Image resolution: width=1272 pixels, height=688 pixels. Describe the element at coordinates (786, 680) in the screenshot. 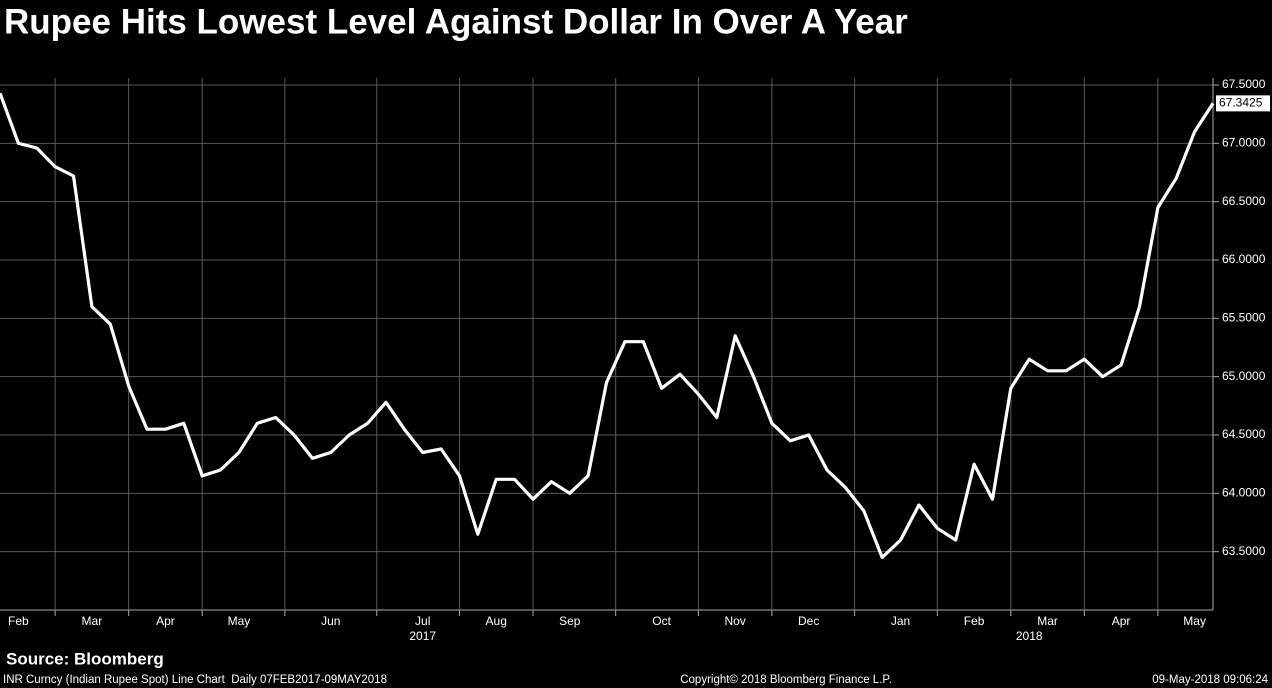

I see `footer-center: Copyright© 2018 Bloomberg Finance L.P.` at that location.